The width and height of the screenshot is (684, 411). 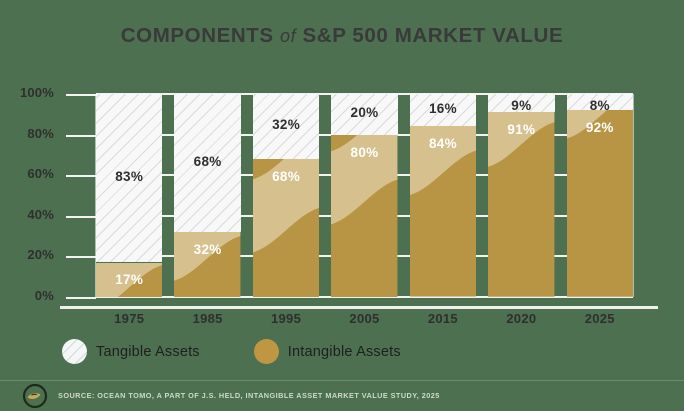 I want to click on x-axis-tick-label: 1985, so click(x=207, y=318).